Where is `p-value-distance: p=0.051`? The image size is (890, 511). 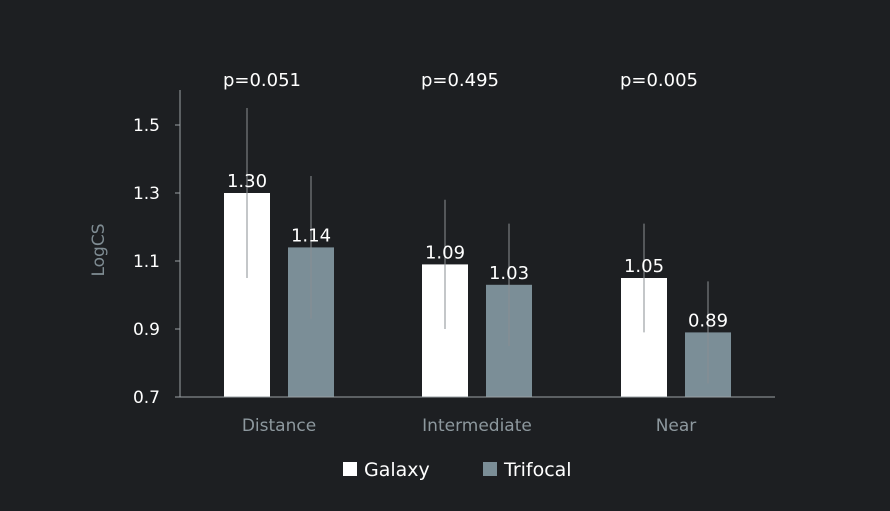
p-value-distance: p=0.051 is located at coordinates (262, 80).